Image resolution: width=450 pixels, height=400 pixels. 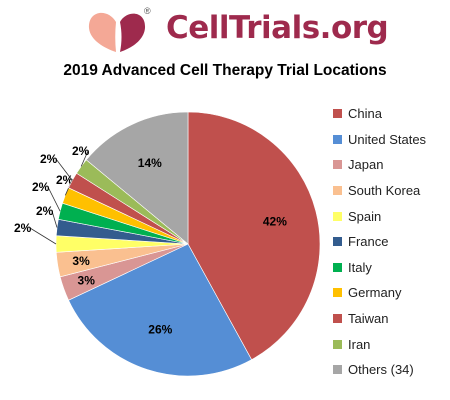 I want to click on logo-mark-icon, so click(x=117, y=32).